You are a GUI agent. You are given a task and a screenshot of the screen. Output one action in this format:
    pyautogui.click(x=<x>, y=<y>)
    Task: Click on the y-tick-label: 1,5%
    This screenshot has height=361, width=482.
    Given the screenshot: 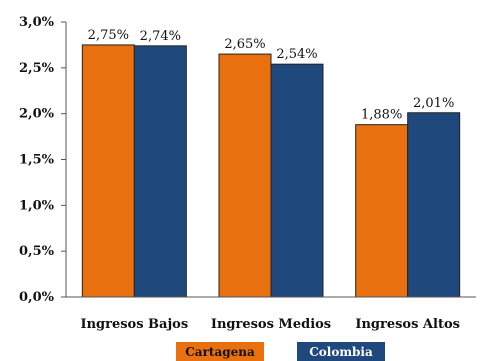 What is the action you would take?
    pyautogui.click(x=37, y=160)
    